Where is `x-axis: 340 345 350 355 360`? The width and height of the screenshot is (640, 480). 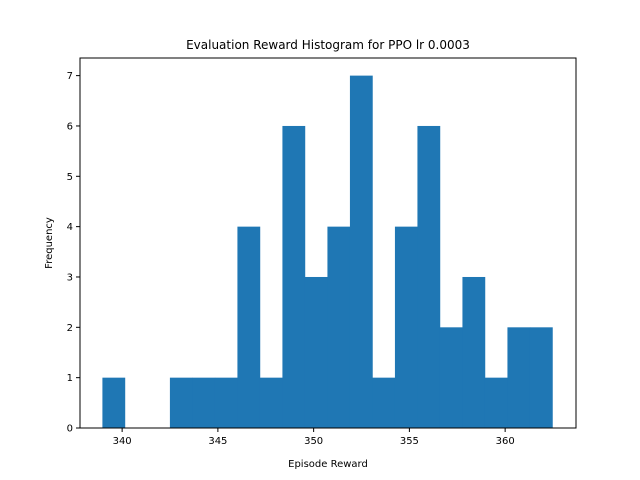
x-axis: 340 345 350 355 360 is located at coordinates (314, 437).